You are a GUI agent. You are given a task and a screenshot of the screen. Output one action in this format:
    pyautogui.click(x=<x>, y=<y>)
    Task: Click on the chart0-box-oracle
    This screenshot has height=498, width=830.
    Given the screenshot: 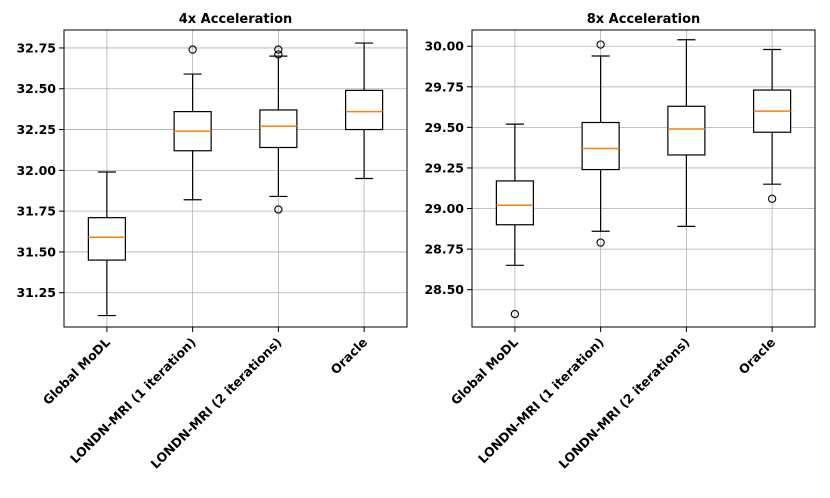 What is the action you would take?
    pyautogui.click(x=364, y=111)
    